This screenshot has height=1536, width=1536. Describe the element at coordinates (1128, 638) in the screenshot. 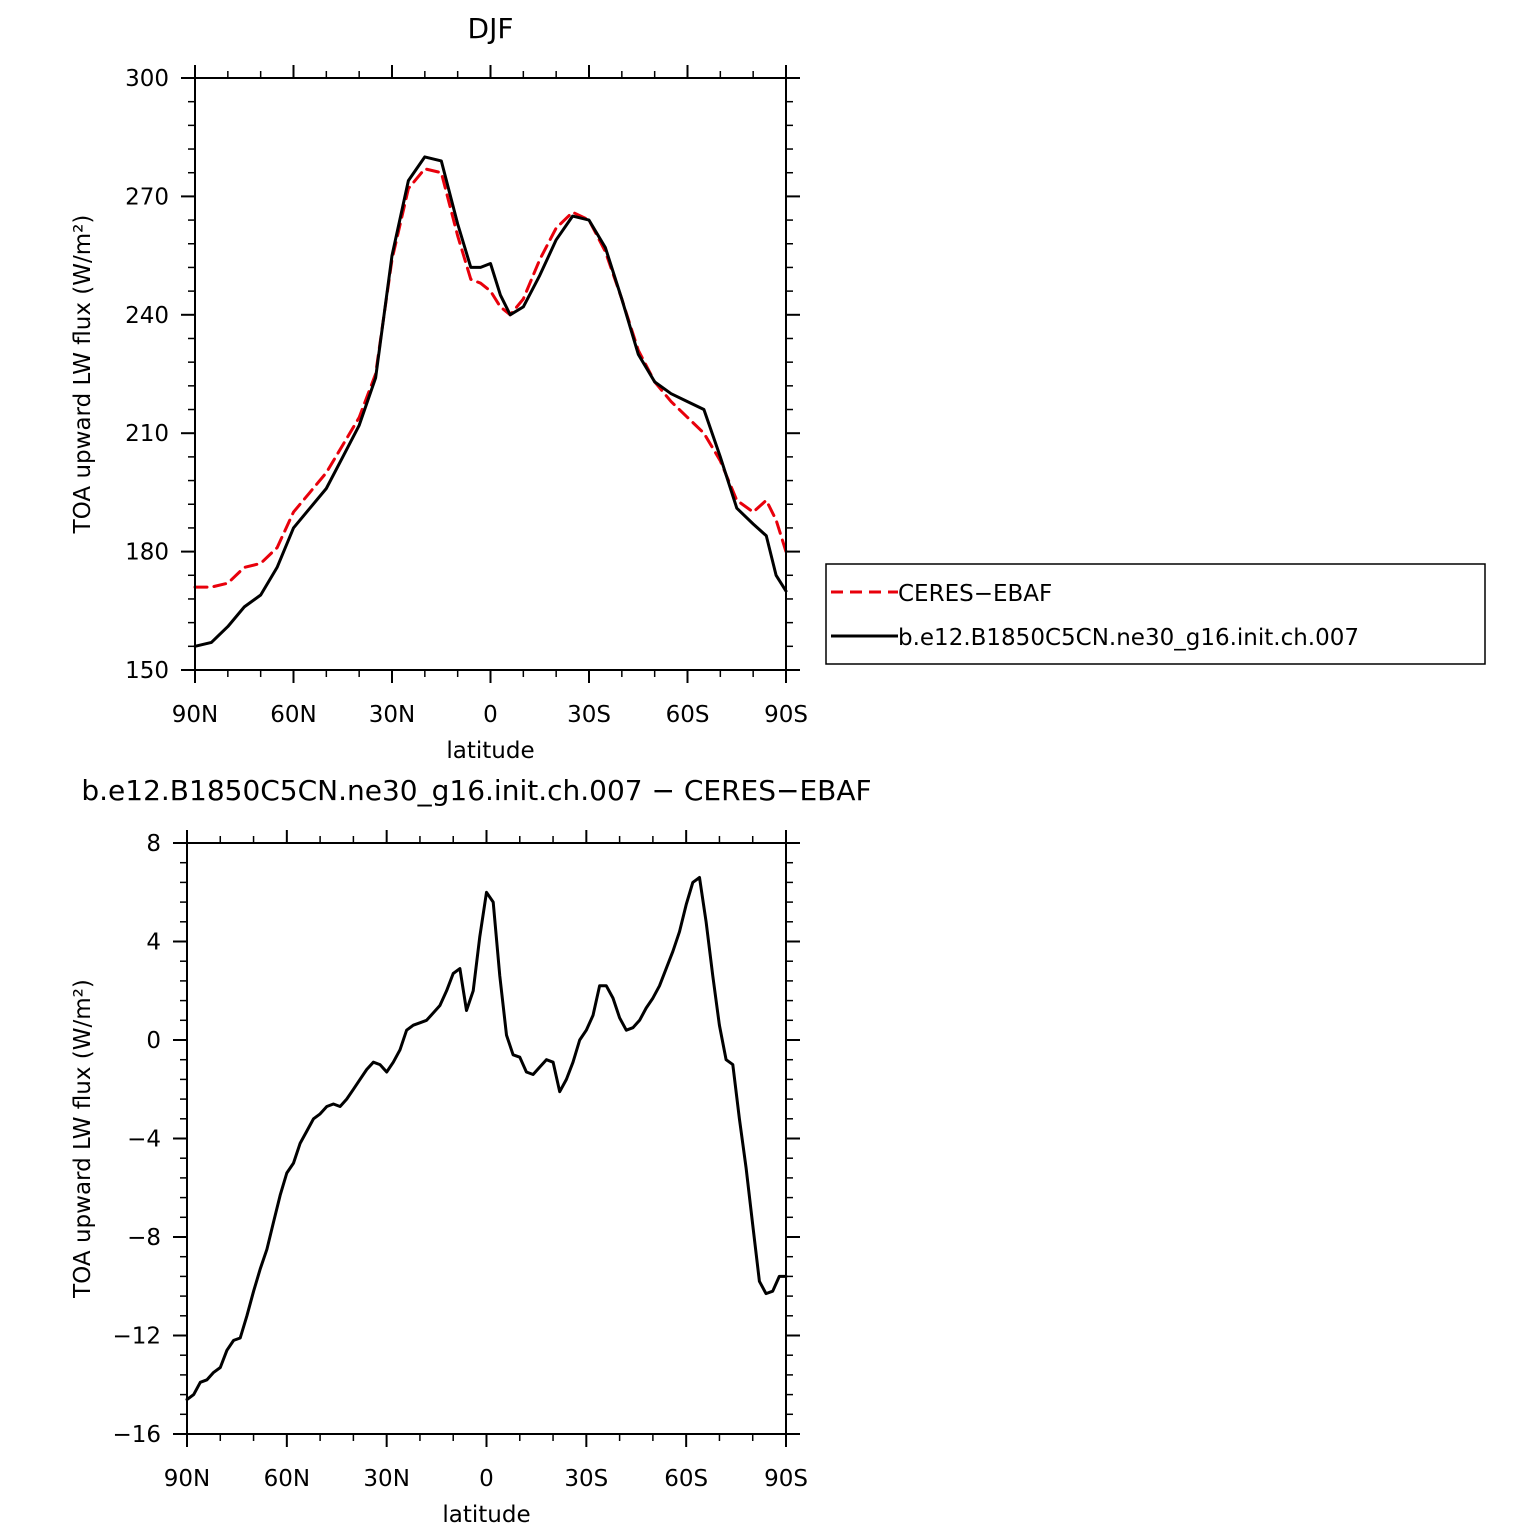

I see `legend-entry: b.e12.B1850C5CN.ne30_g16.init.ch.007` at that location.